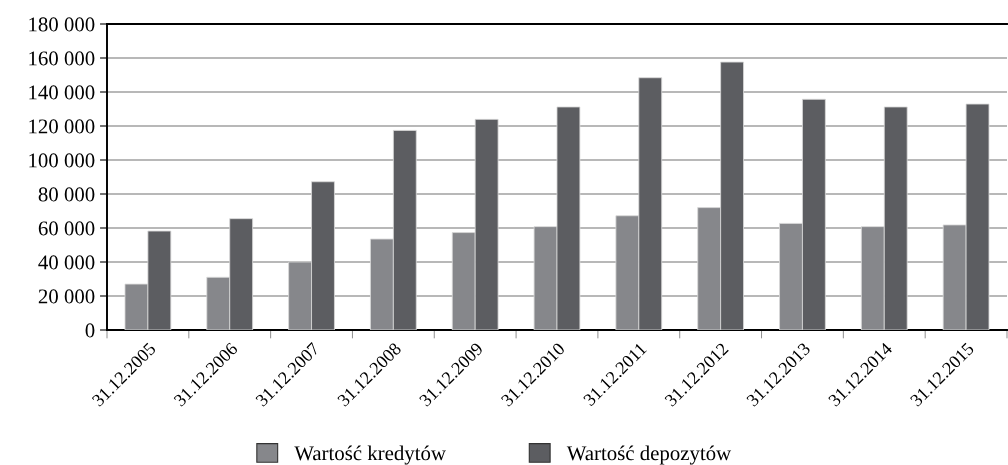 The image size is (1008, 465). What do you see at coordinates (649, 455) in the screenshot?
I see `legend-label: Wartość depozytów` at bounding box center [649, 455].